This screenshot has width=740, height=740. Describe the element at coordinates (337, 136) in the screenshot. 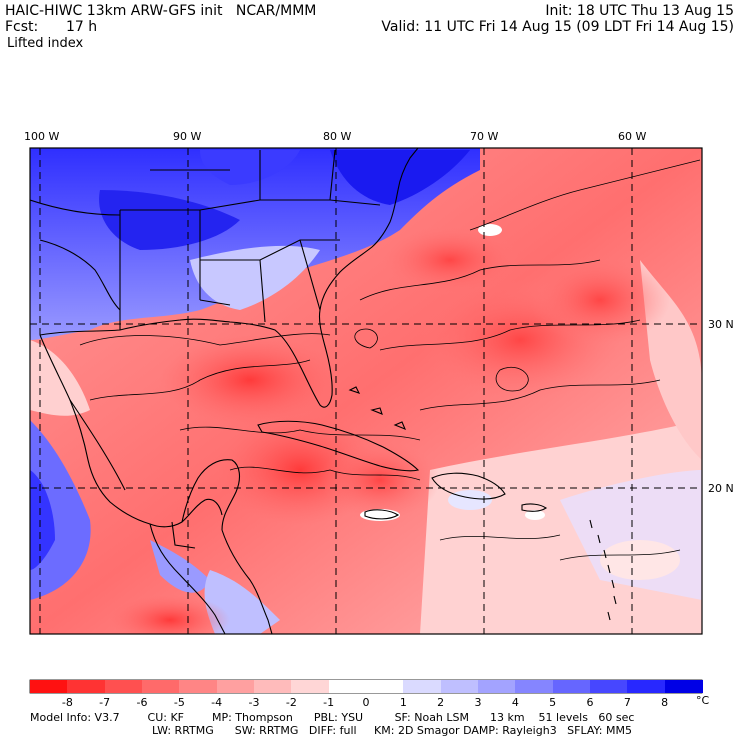

I see `lon-label-80w: 80 W` at that location.